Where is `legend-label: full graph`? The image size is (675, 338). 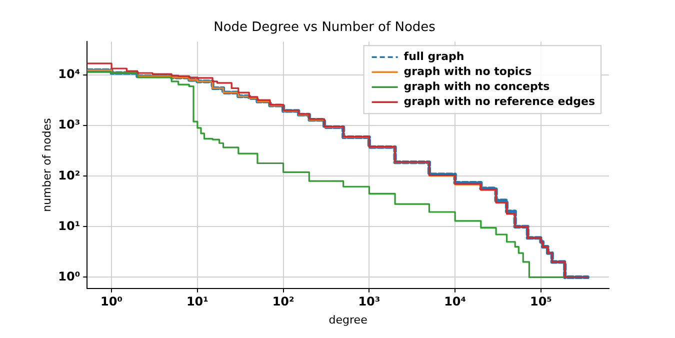 legend-label: full graph is located at coordinates (434, 56).